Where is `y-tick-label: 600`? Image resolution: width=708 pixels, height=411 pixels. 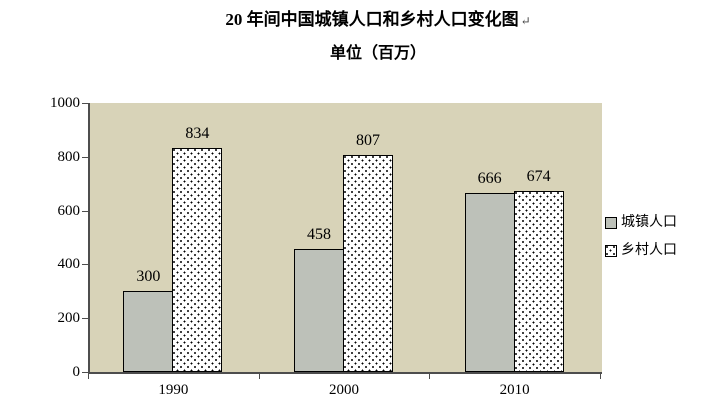
y-tick-label: 600 is located at coordinates (69, 210).